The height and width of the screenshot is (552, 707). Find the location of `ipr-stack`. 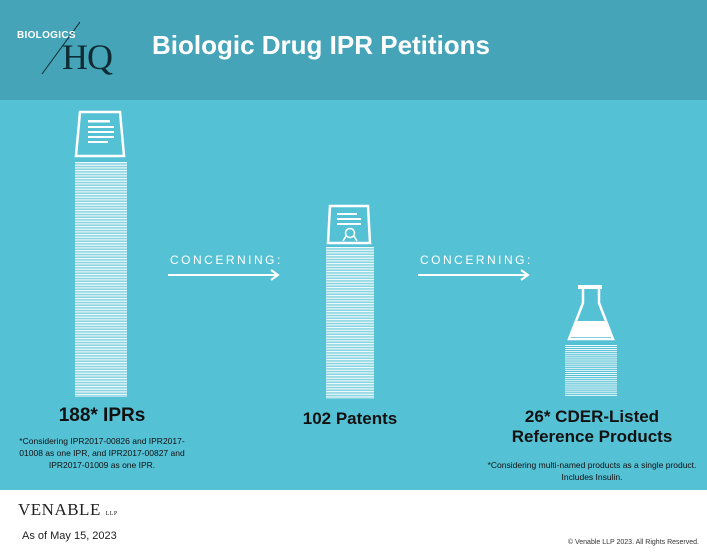

ipr-stack is located at coordinates (100, 253).